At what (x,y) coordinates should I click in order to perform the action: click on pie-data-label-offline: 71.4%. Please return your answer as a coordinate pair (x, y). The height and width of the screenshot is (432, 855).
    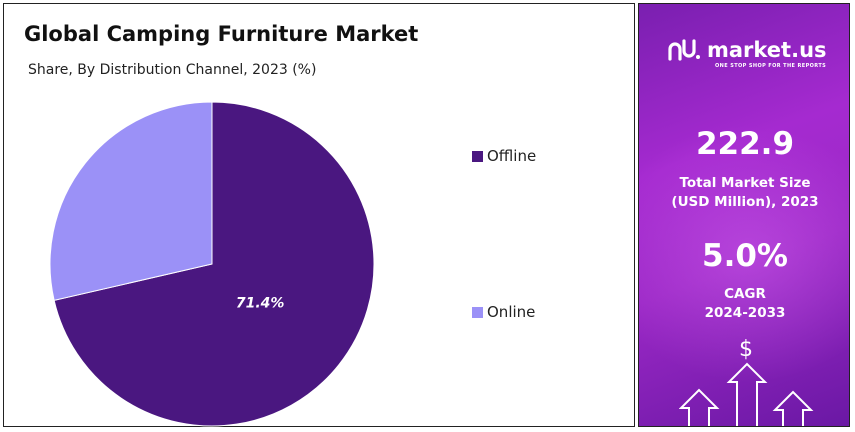
    Looking at the image, I should click on (260, 303).